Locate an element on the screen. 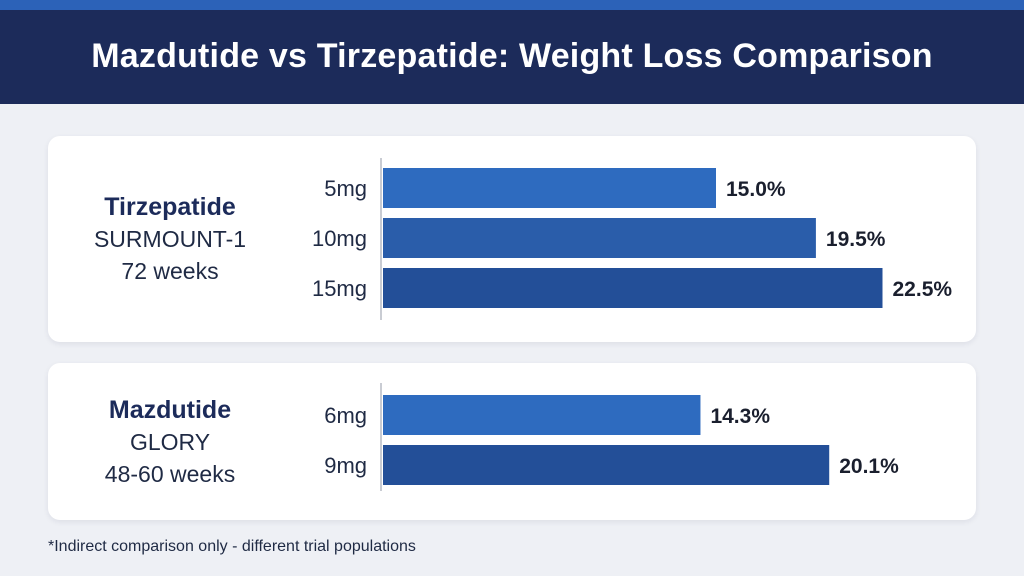 This screenshot has width=1024, height=576. mazdutide-label-group: Mazdutide GLORY 48-60 weeks is located at coordinates (170, 441).